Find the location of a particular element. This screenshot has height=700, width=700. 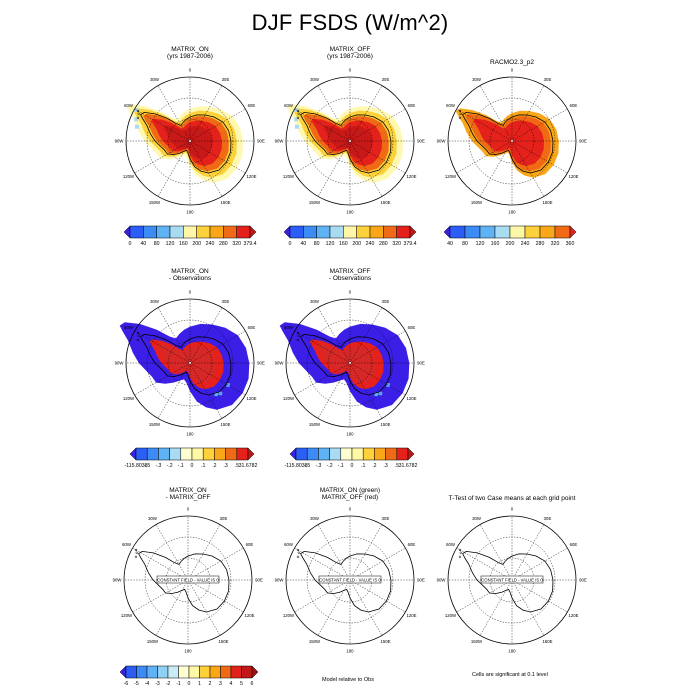

map-panel-r1c2: 0 30E 60E 90E 120E 150E 180 150W 120W 90W 60W 30W is located at coordinates (350, 141).